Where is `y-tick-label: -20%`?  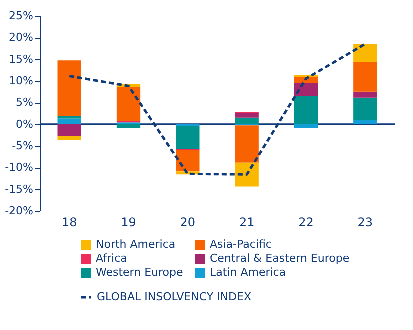
y-tick-label: -20% is located at coordinates (19, 211).